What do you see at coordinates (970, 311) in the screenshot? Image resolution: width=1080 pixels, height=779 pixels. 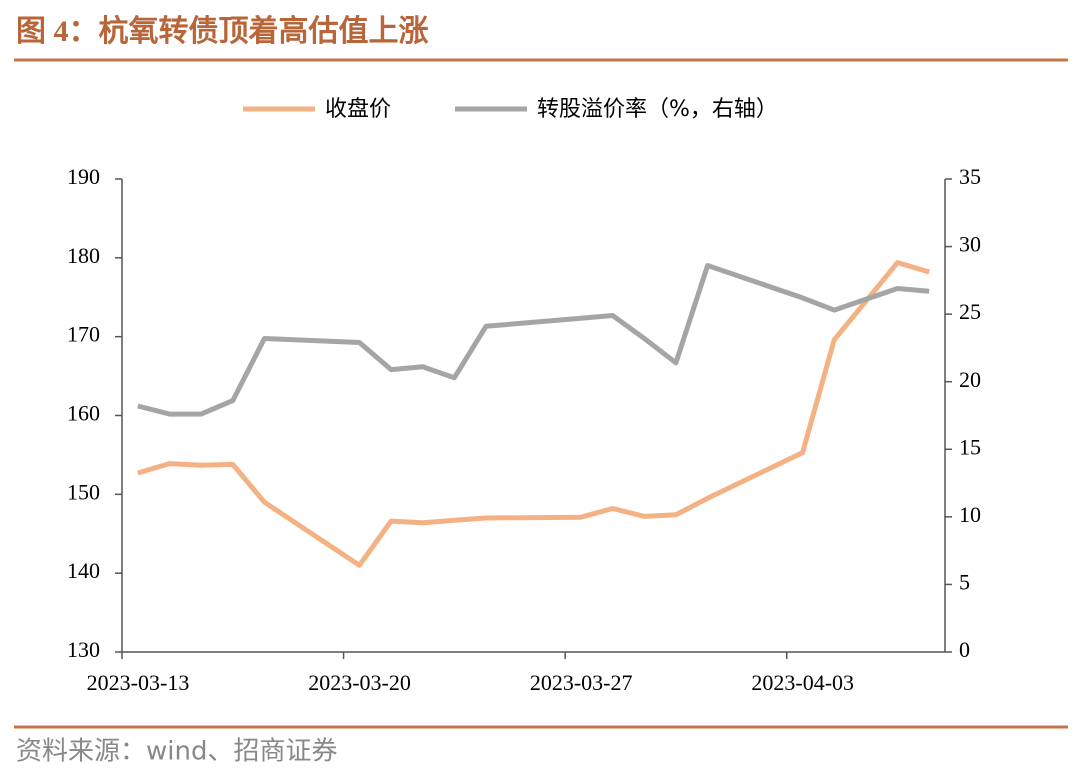 I see `y2-tick-label: 25` at bounding box center [970, 311].